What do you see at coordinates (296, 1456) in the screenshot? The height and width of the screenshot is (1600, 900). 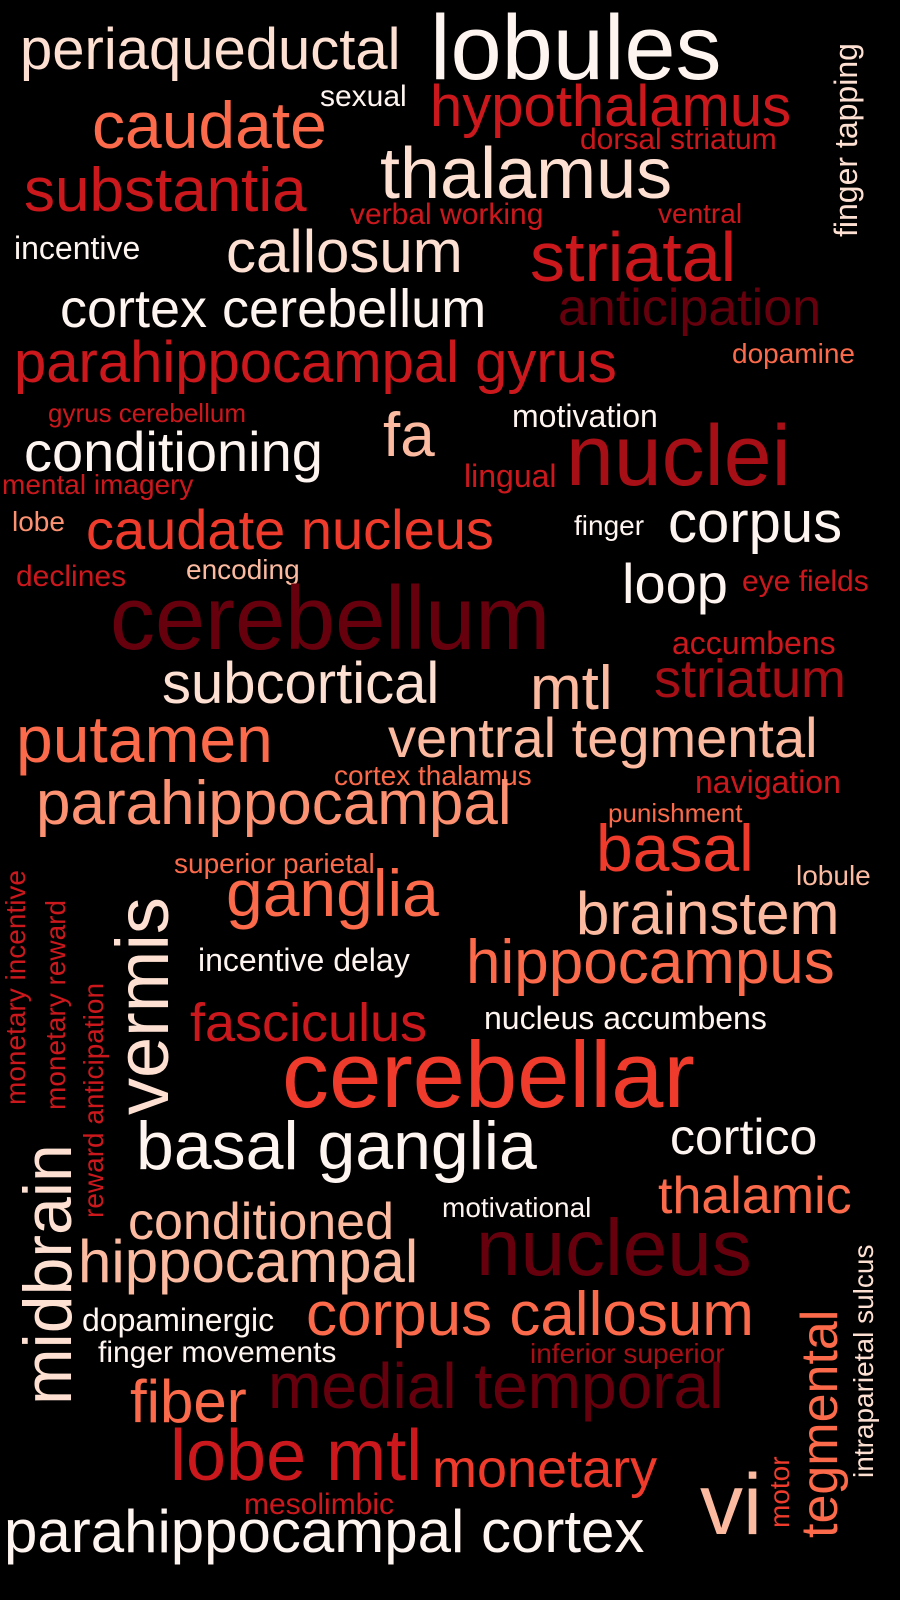 I see `word-lobe-mtl: lobe mtl` at bounding box center [296, 1456].